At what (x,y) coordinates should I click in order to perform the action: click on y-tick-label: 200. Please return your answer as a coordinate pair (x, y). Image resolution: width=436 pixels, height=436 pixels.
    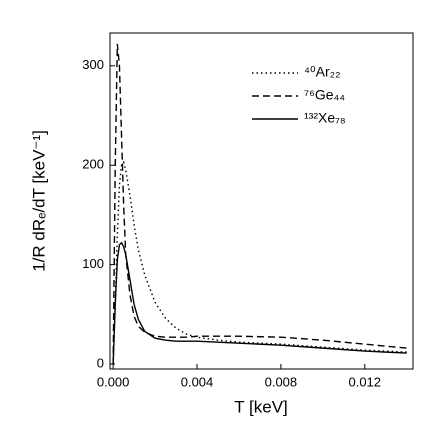
    Looking at the image, I should click on (93, 164).